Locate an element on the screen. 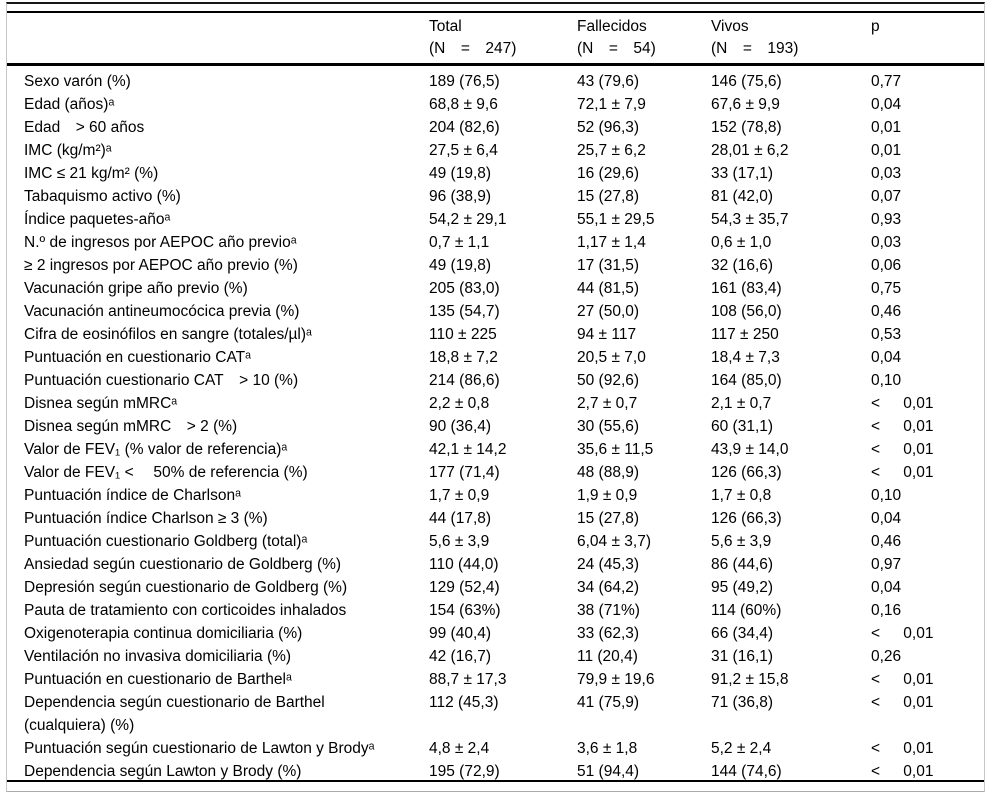 The width and height of the screenshot is (992, 794). cell-p: 0,75 is located at coordinates (886, 288).